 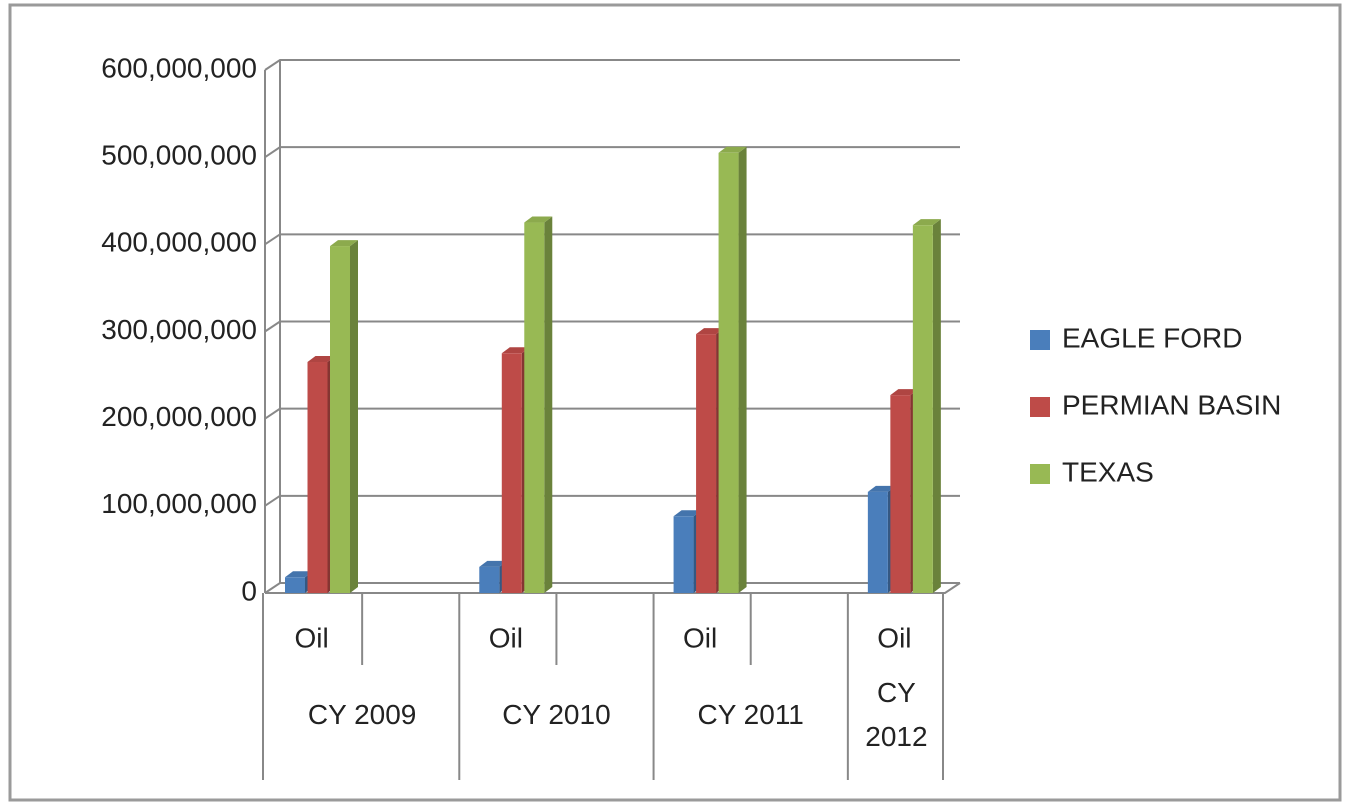 I want to click on group-label: CY 2012, so click(x=896, y=714).